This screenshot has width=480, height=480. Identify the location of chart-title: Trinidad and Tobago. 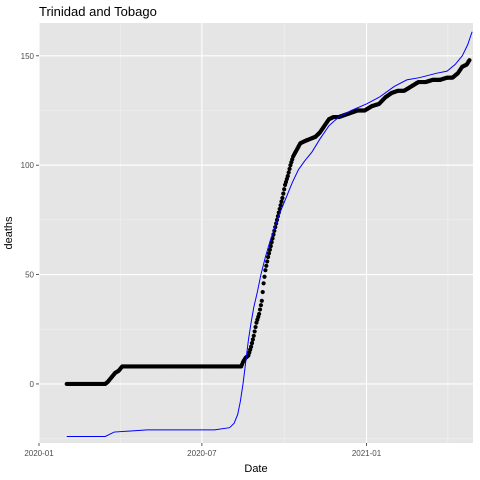
(98, 11).